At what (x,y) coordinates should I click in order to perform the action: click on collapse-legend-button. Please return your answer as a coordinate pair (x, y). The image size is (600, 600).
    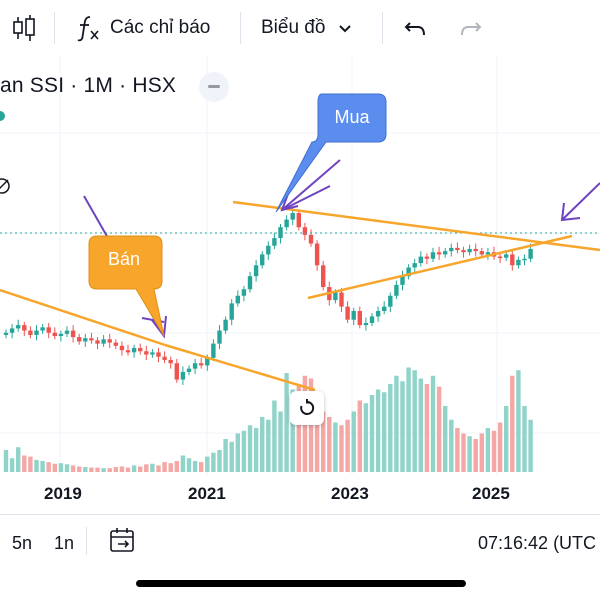
    Looking at the image, I should click on (214, 87).